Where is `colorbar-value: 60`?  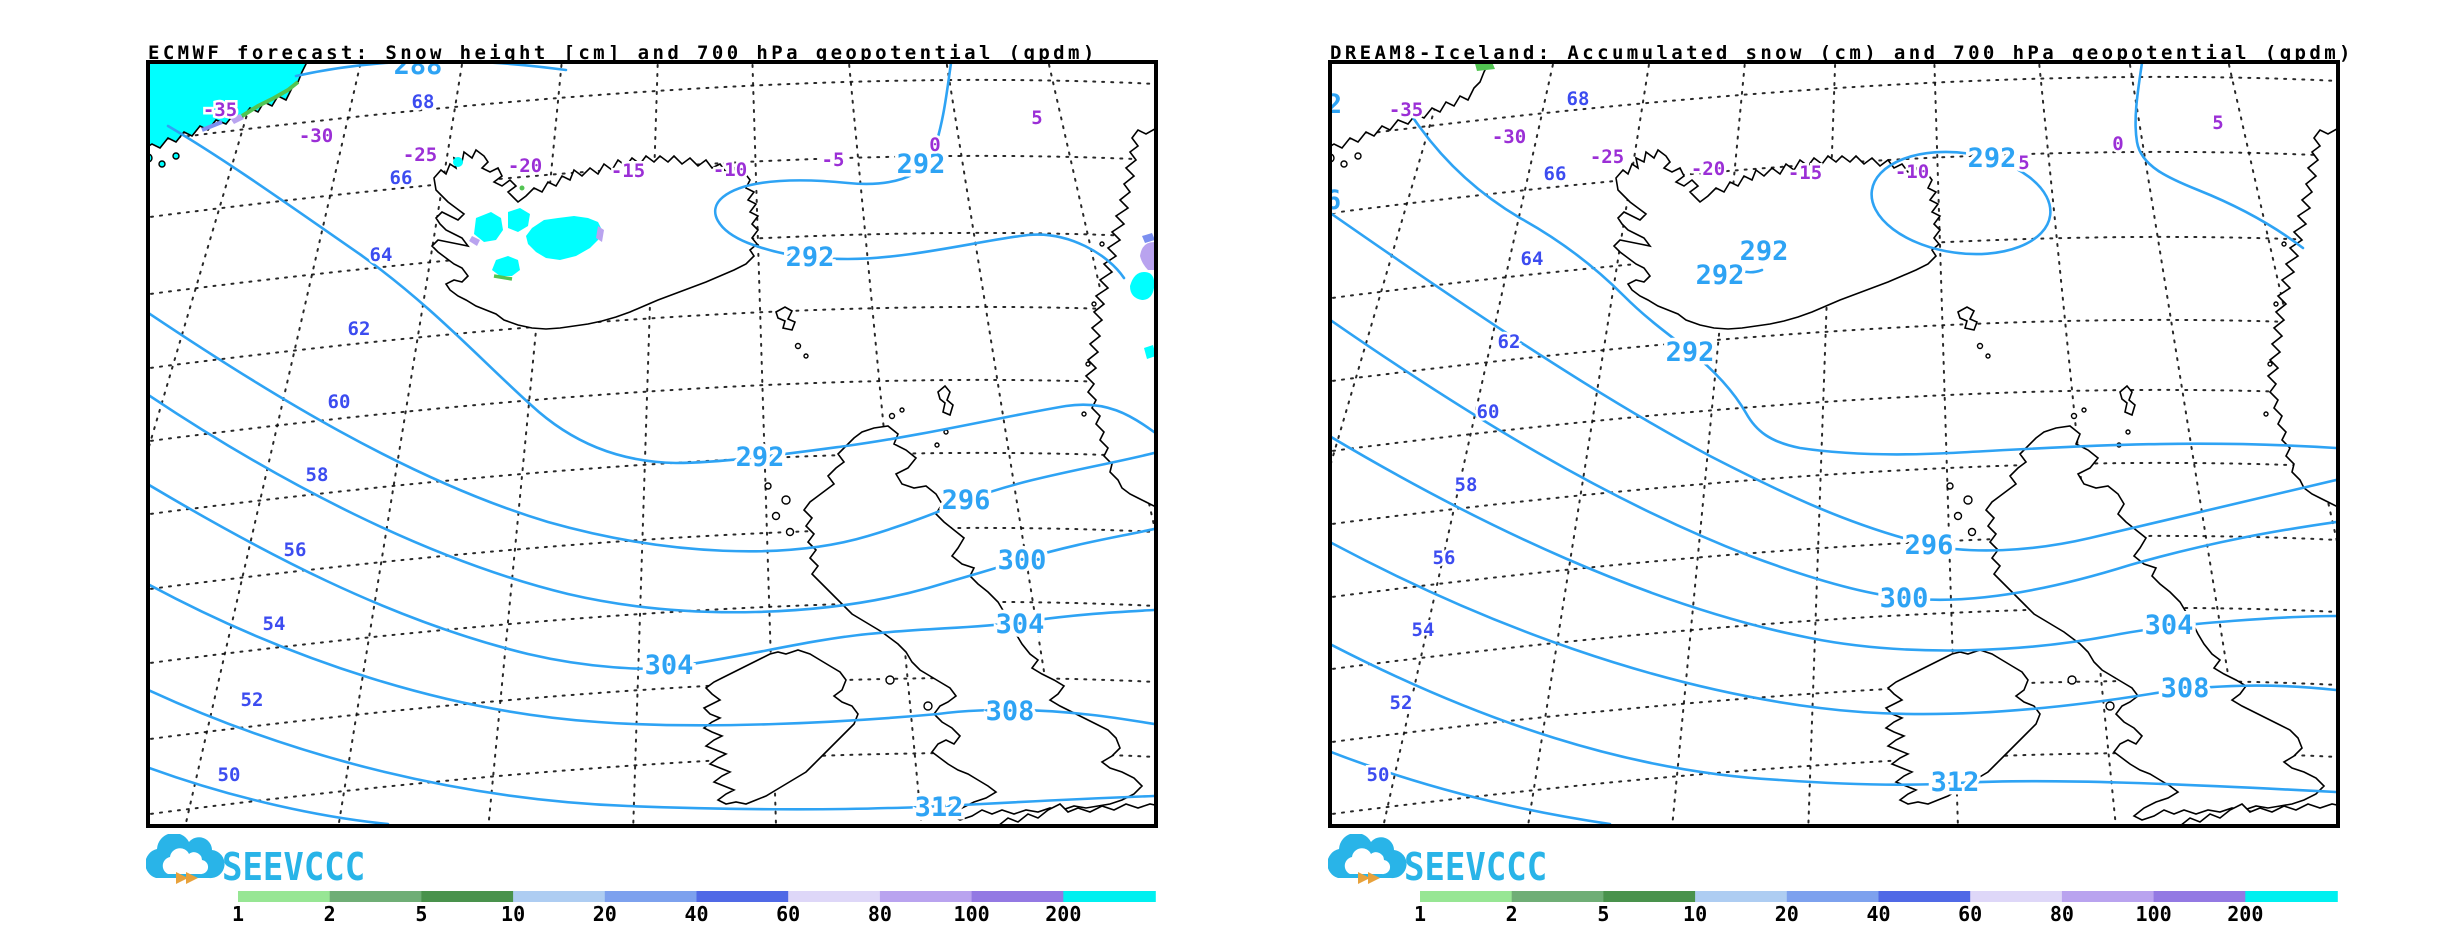 colorbar-value: 60 is located at coordinates (1970, 913).